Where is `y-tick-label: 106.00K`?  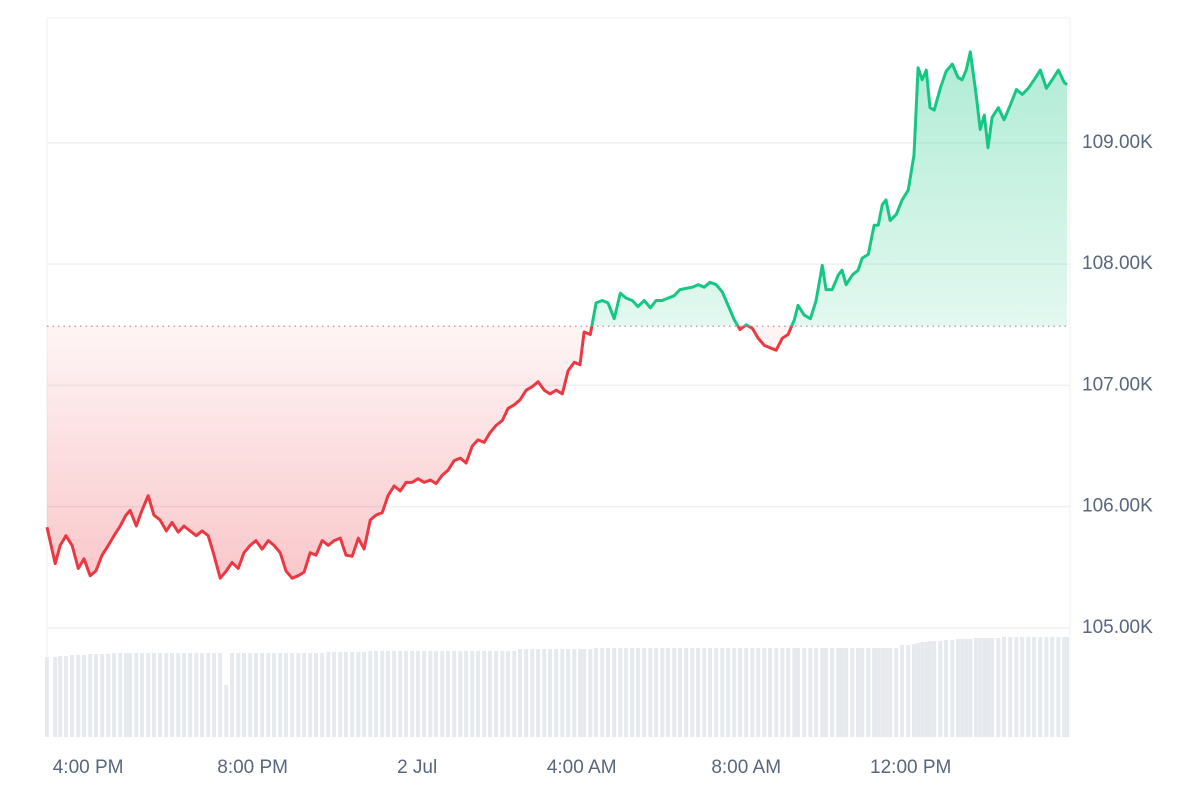 y-tick-label: 106.00K is located at coordinates (1117, 506).